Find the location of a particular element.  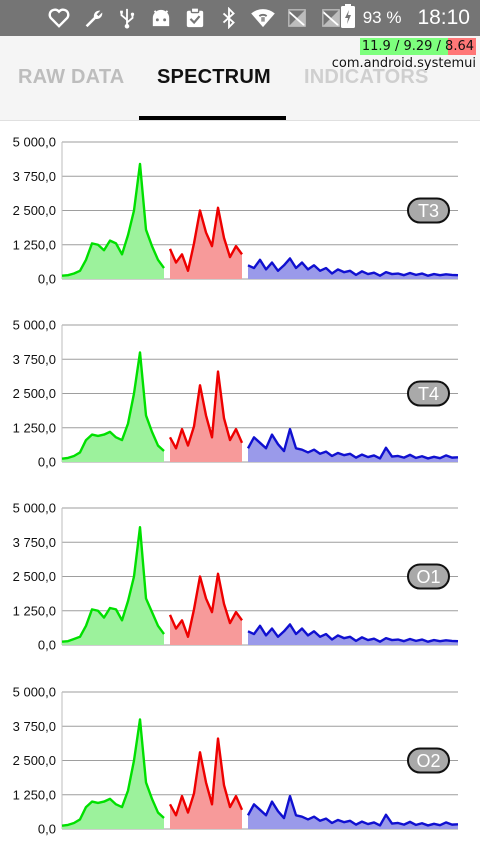

channel-label: O2 is located at coordinates (428, 761).